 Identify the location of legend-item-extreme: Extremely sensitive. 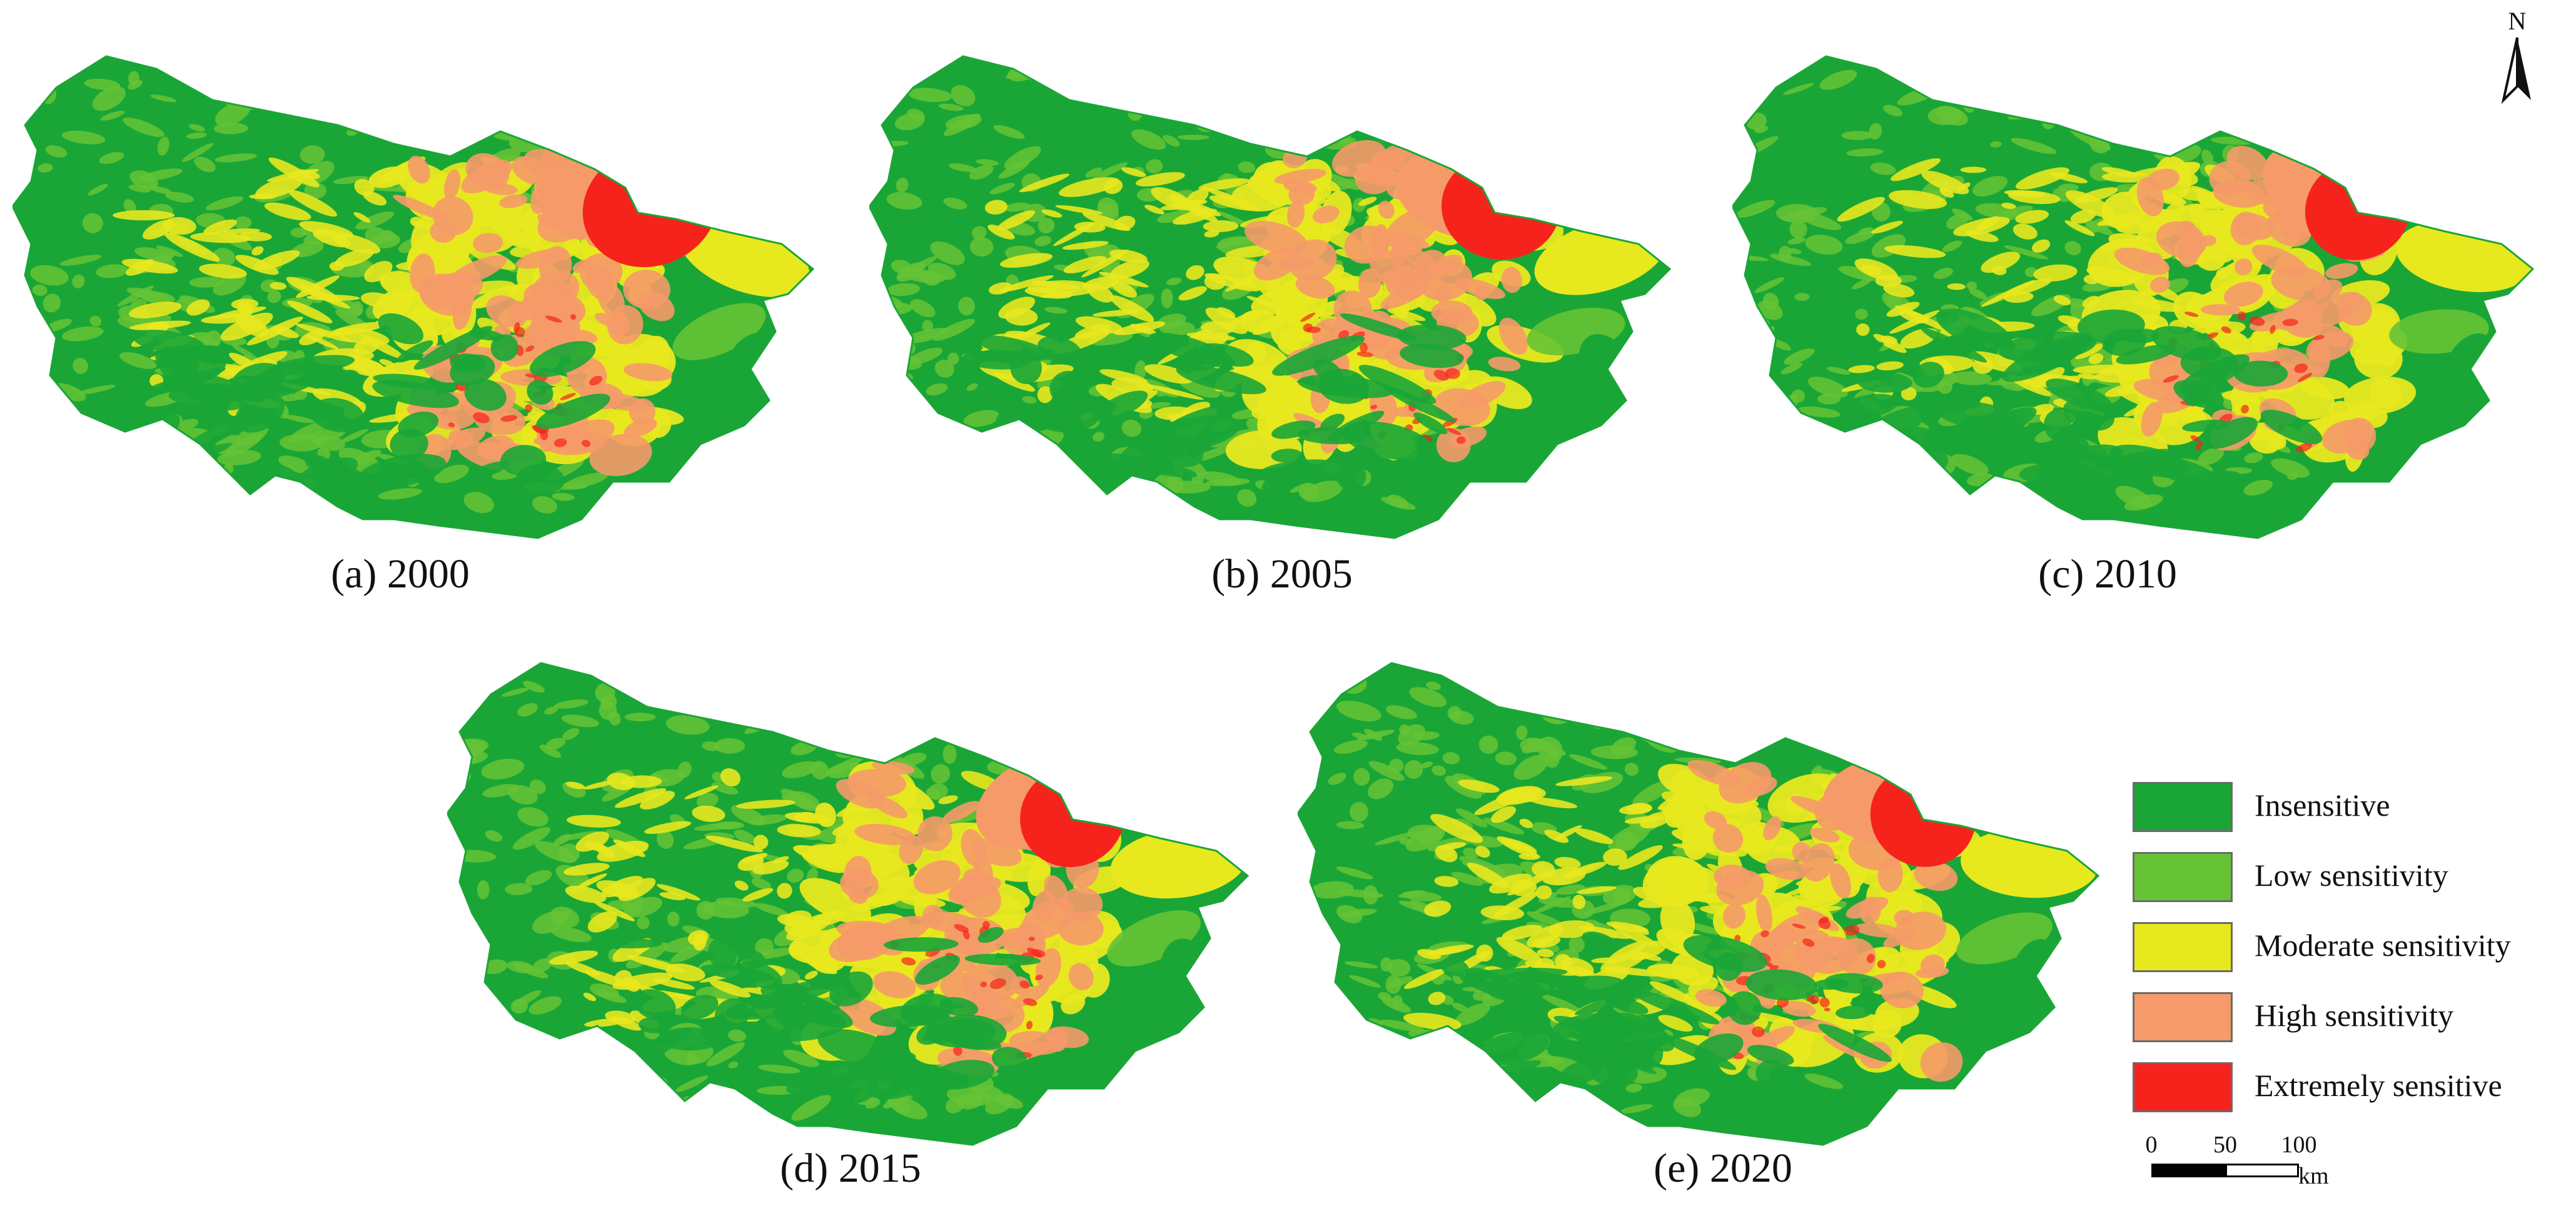
(2351, 1089).